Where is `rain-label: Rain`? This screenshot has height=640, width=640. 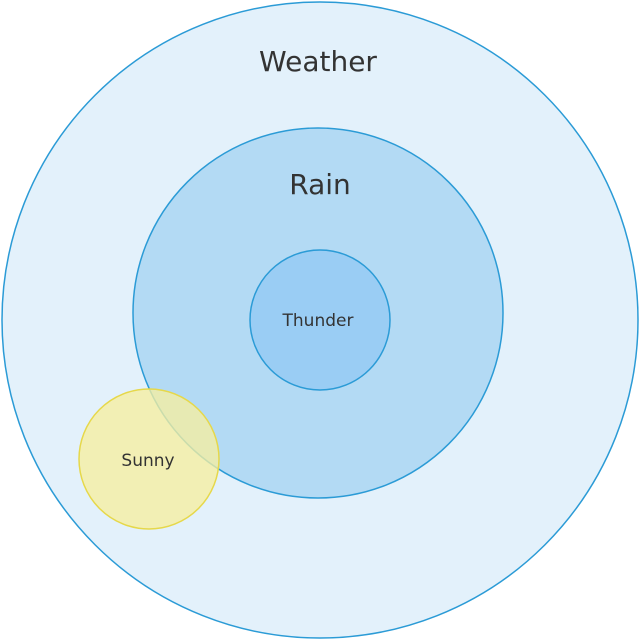 rain-label: Rain is located at coordinates (320, 184).